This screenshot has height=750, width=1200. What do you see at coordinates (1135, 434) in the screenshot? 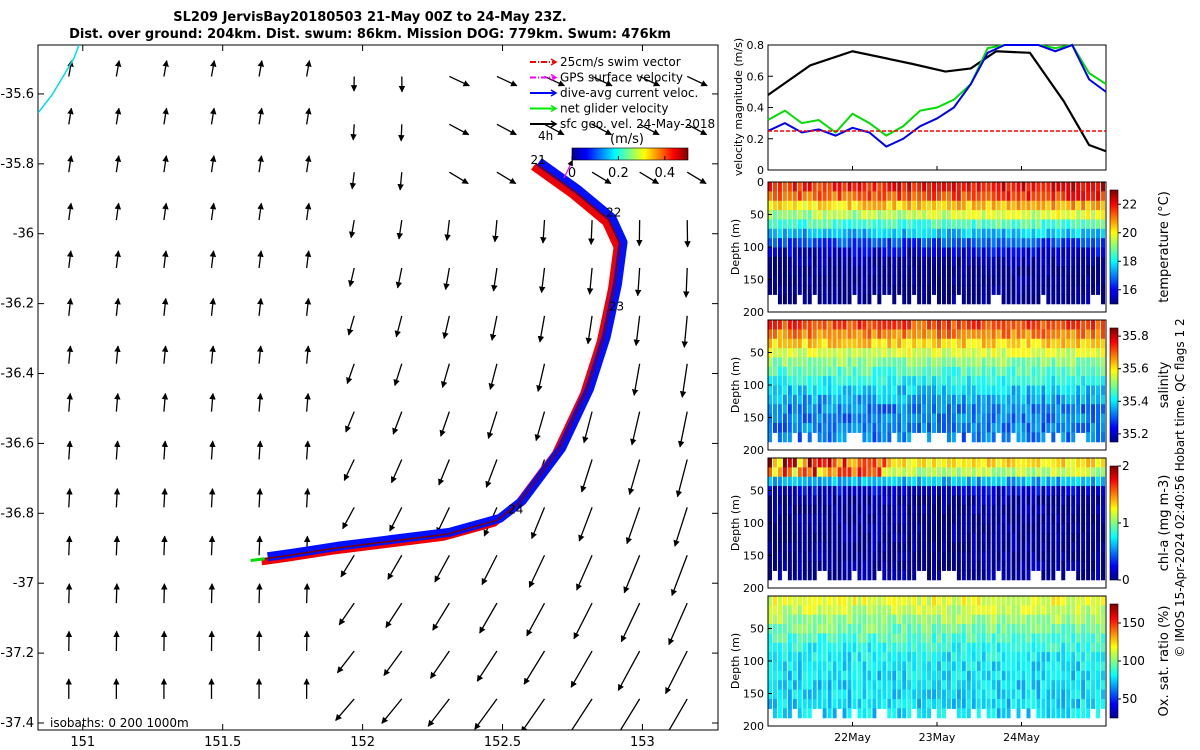
I see `heatmap-colorbar-tick-label: 35.2` at bounding box center [1135, 434].